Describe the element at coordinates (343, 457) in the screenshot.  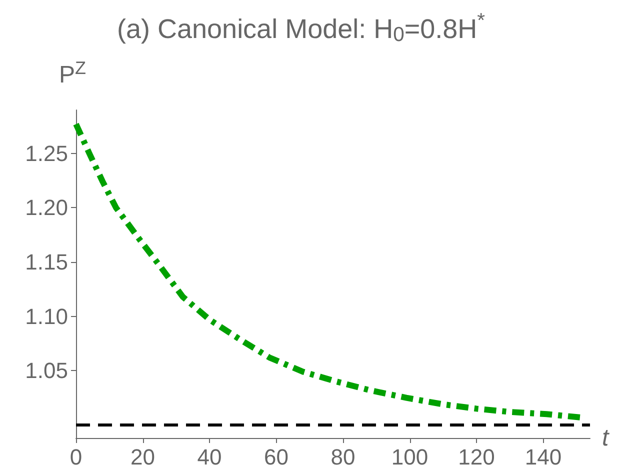
I see `x-tick-label: 80` at that location.